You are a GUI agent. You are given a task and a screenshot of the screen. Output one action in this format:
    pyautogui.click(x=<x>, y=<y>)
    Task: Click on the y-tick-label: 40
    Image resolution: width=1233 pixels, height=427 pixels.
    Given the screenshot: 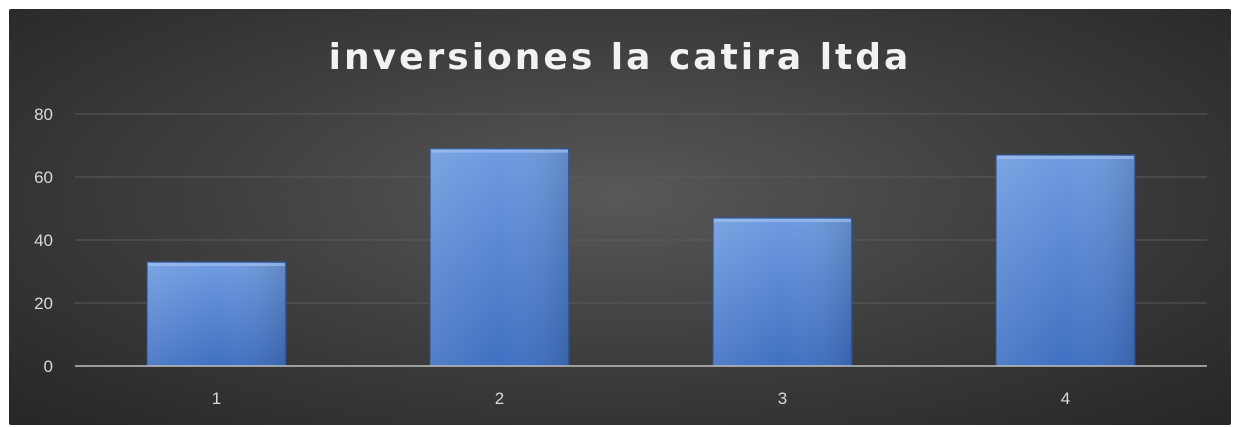 What is the action you would take?
    pyautogui.click(x=43, y=240)
    